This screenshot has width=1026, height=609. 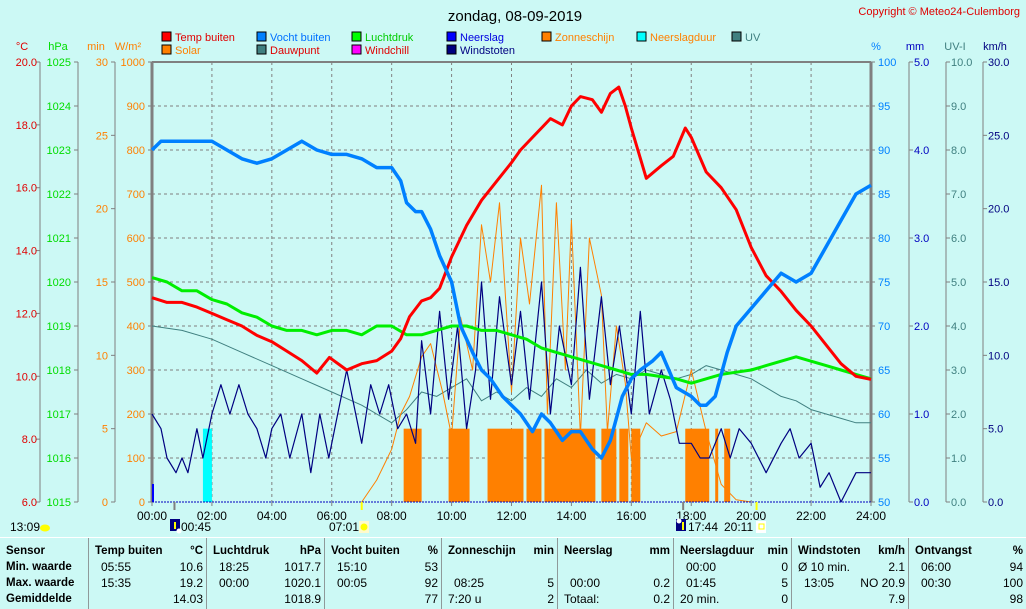 I want to click on cell-value: 7.9, so click(x=896, y=599).